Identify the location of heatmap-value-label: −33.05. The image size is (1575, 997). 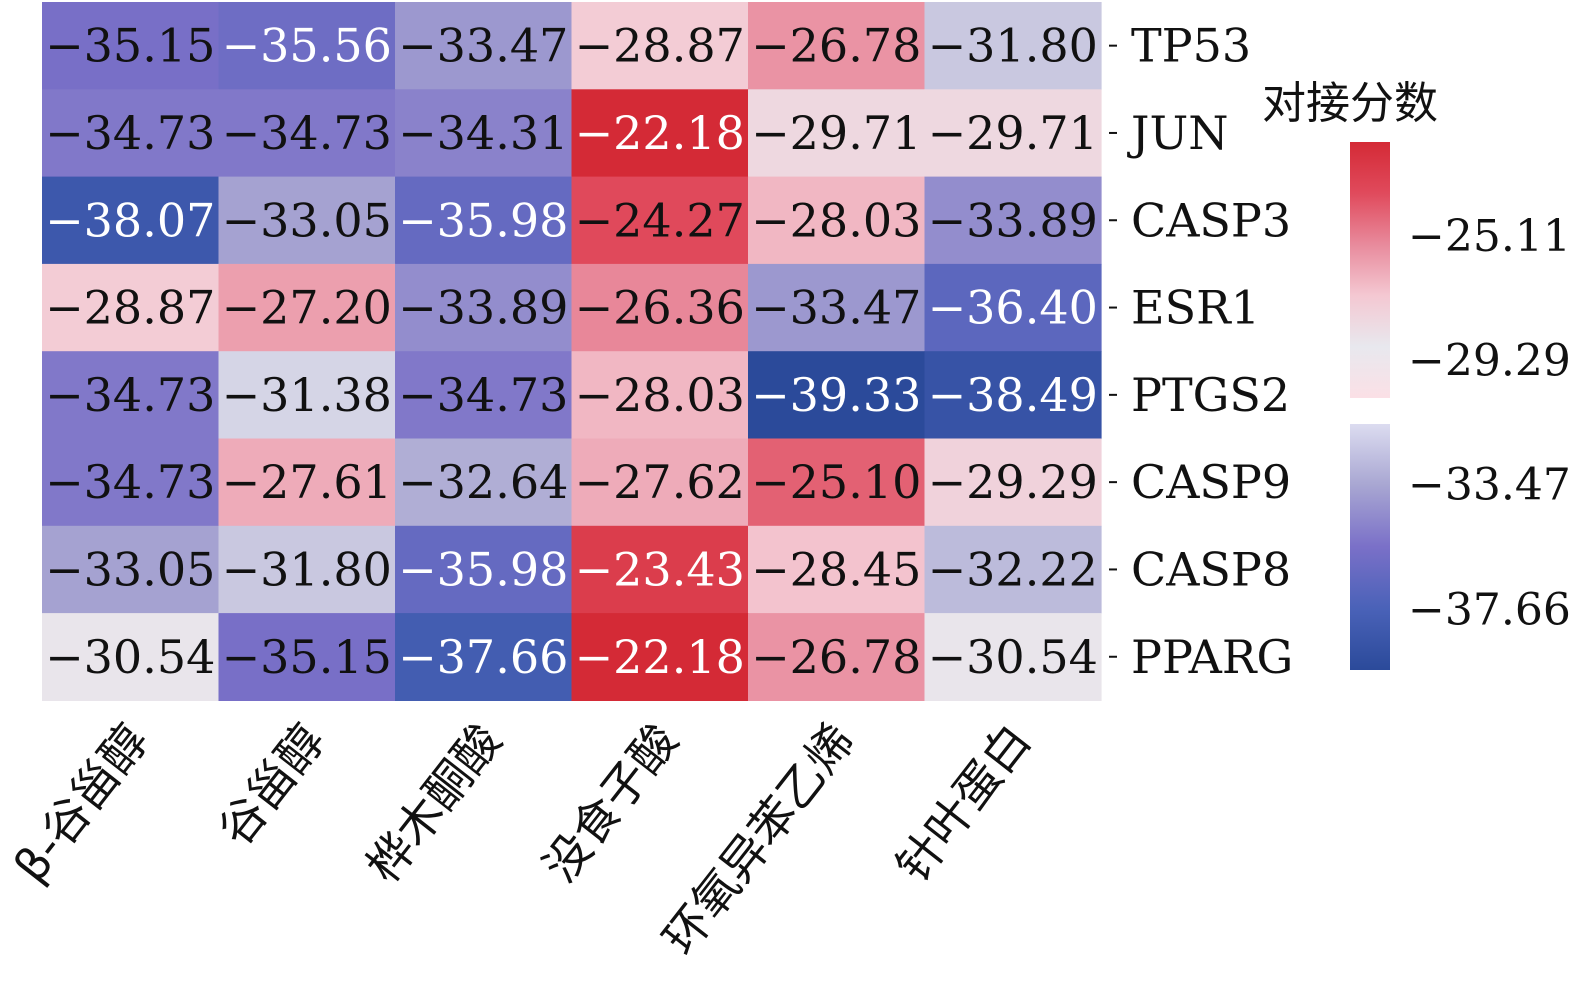
(130, 569).